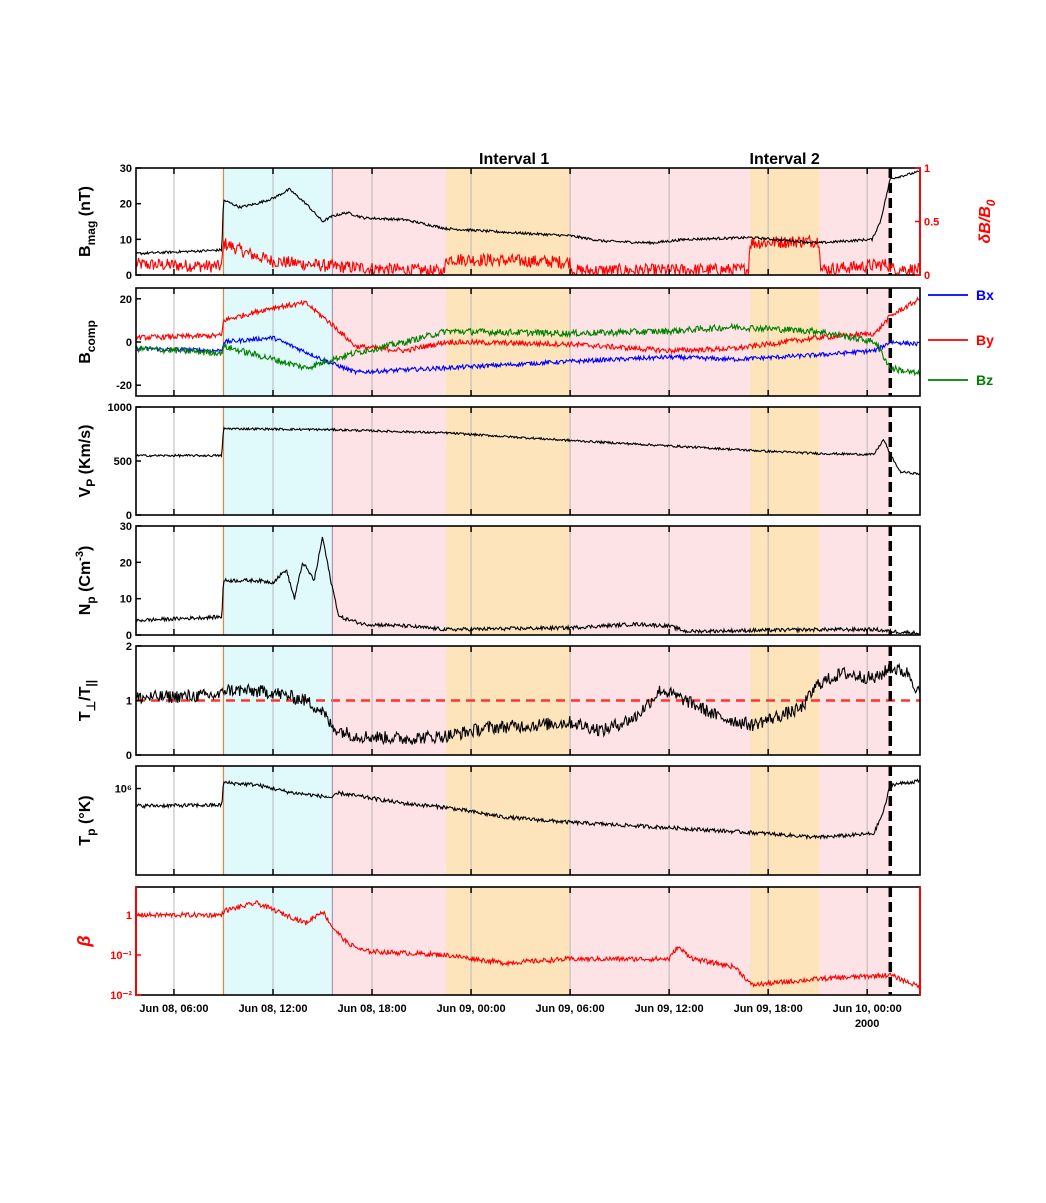 This screenshot has height=1203, width=1046. Describe the element at coordinates (87, 221) in the screenshot. I see `y-axis-label: Bmag (nT)` at that location.